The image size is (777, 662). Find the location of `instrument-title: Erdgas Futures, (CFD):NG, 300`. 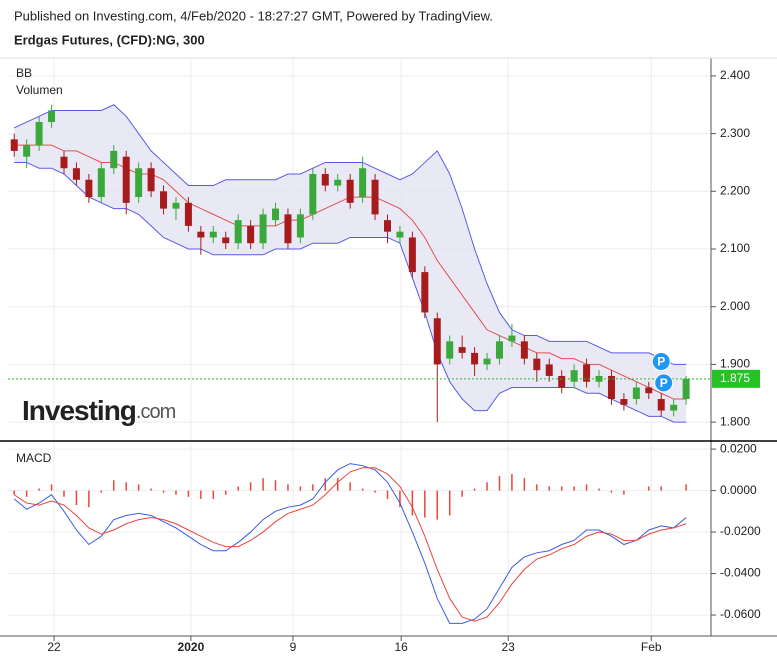

instrument-title: Erdgas Futures, (CFD):NG, 300 is located at coordinates (109, 39).